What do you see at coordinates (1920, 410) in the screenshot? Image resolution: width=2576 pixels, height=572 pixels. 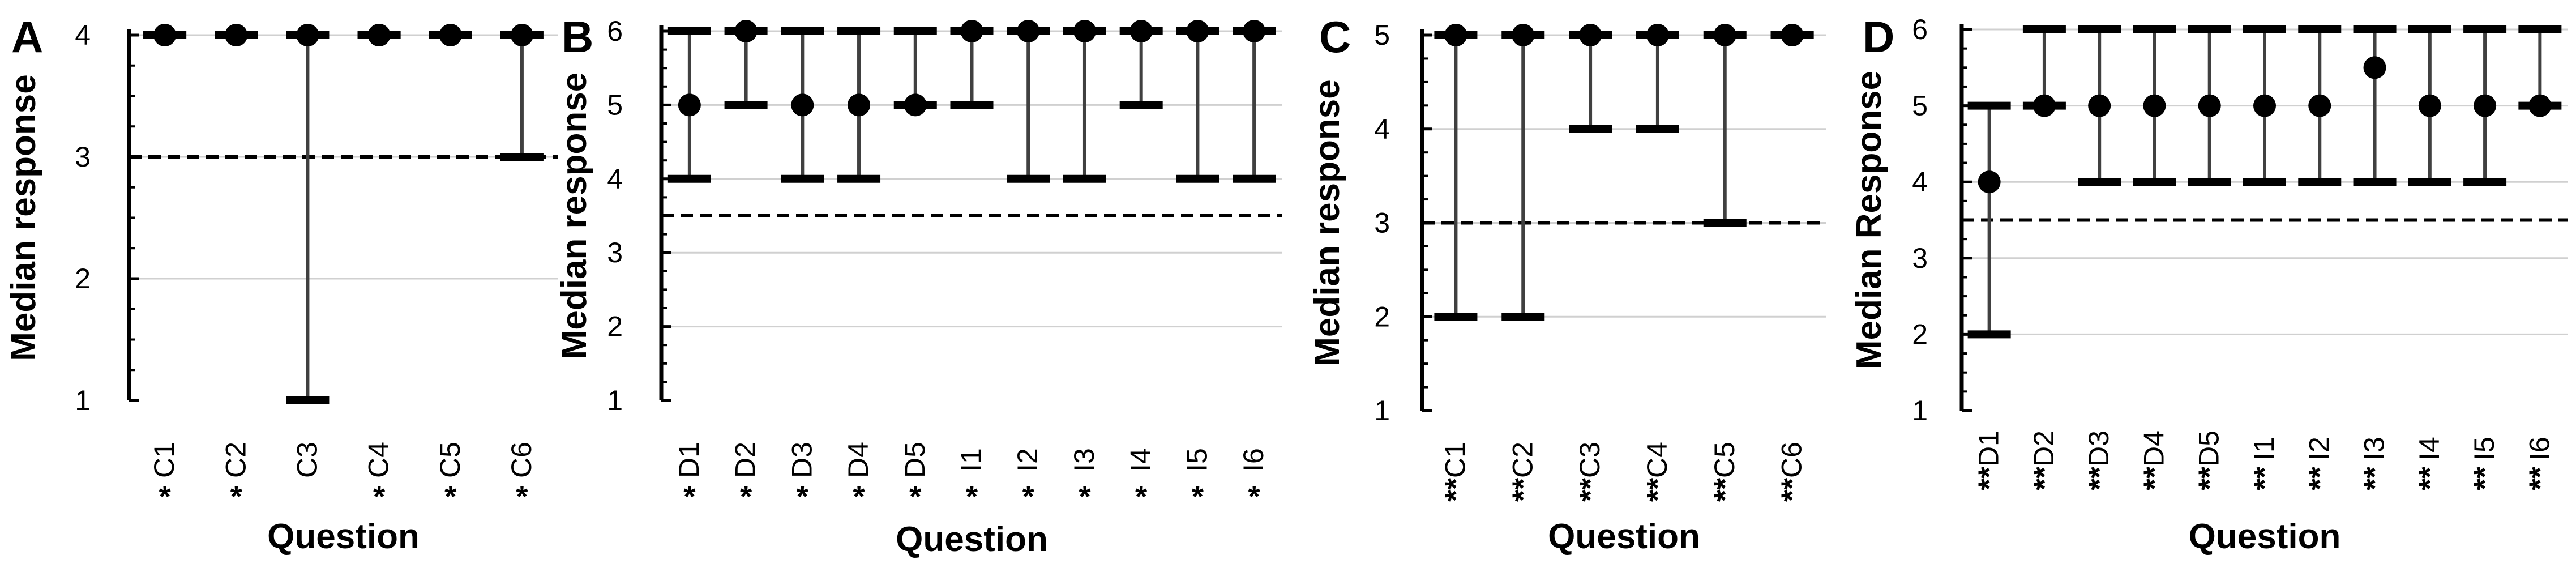 I see `y-tick-label: 1` at bounding box center [1920, 410].